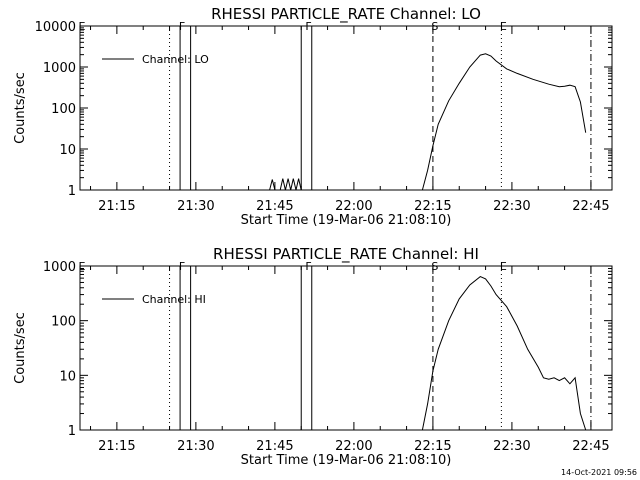  I want to click on chart-1-x-tick-label: 22:45, so click(590, 446).